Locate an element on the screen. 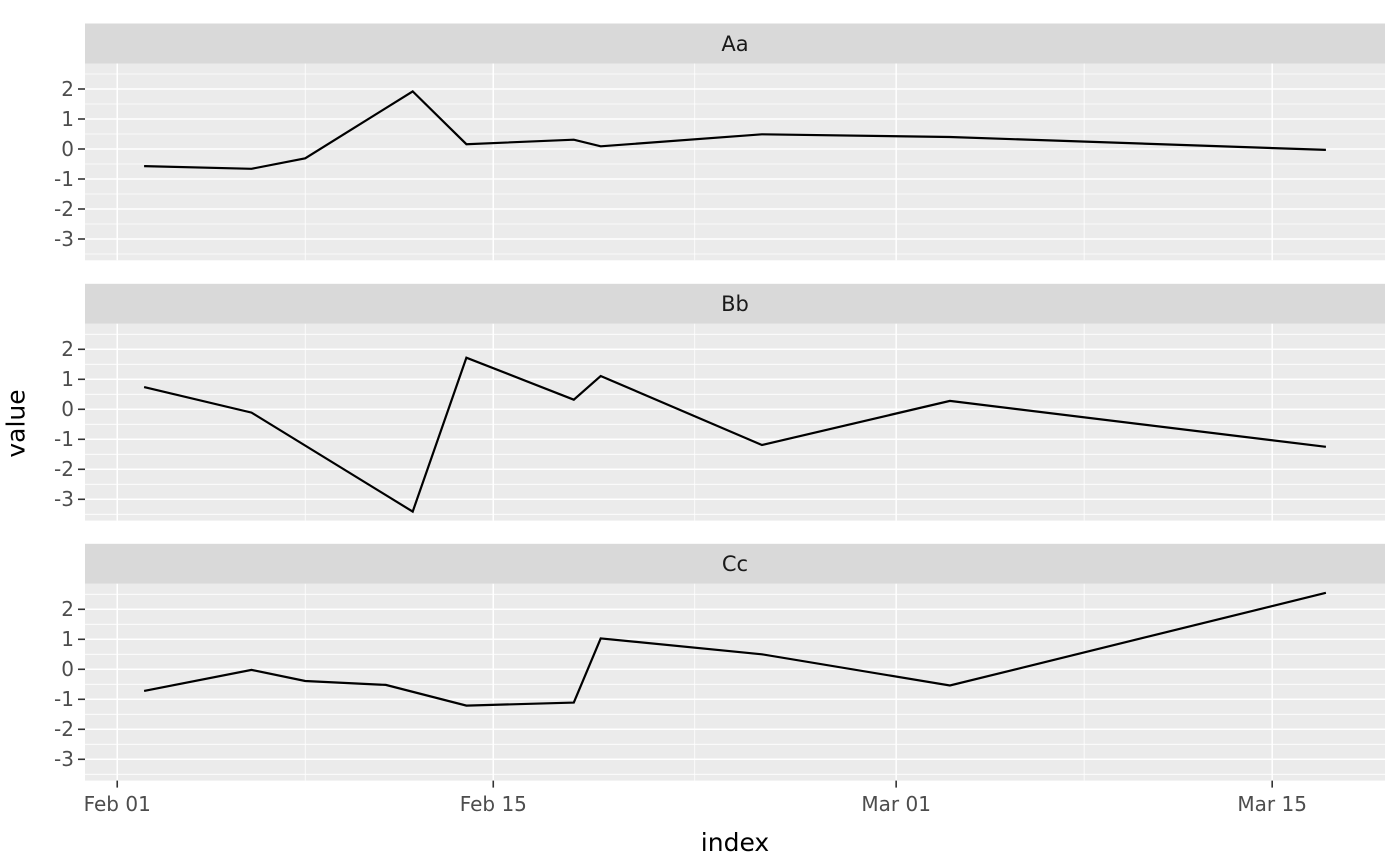 The height and width of the screenshot is (866, 1400). facet-strip-label-Bb: Bb is located at coordinates (735, 303).